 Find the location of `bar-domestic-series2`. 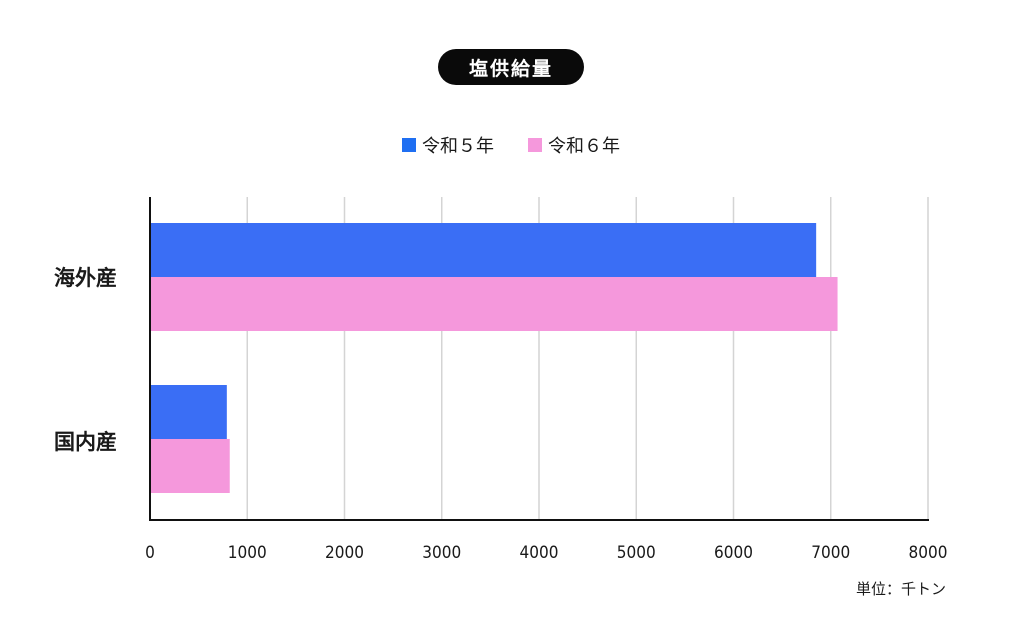

bar-domestic-series2 is located at coordinates (190, 466).